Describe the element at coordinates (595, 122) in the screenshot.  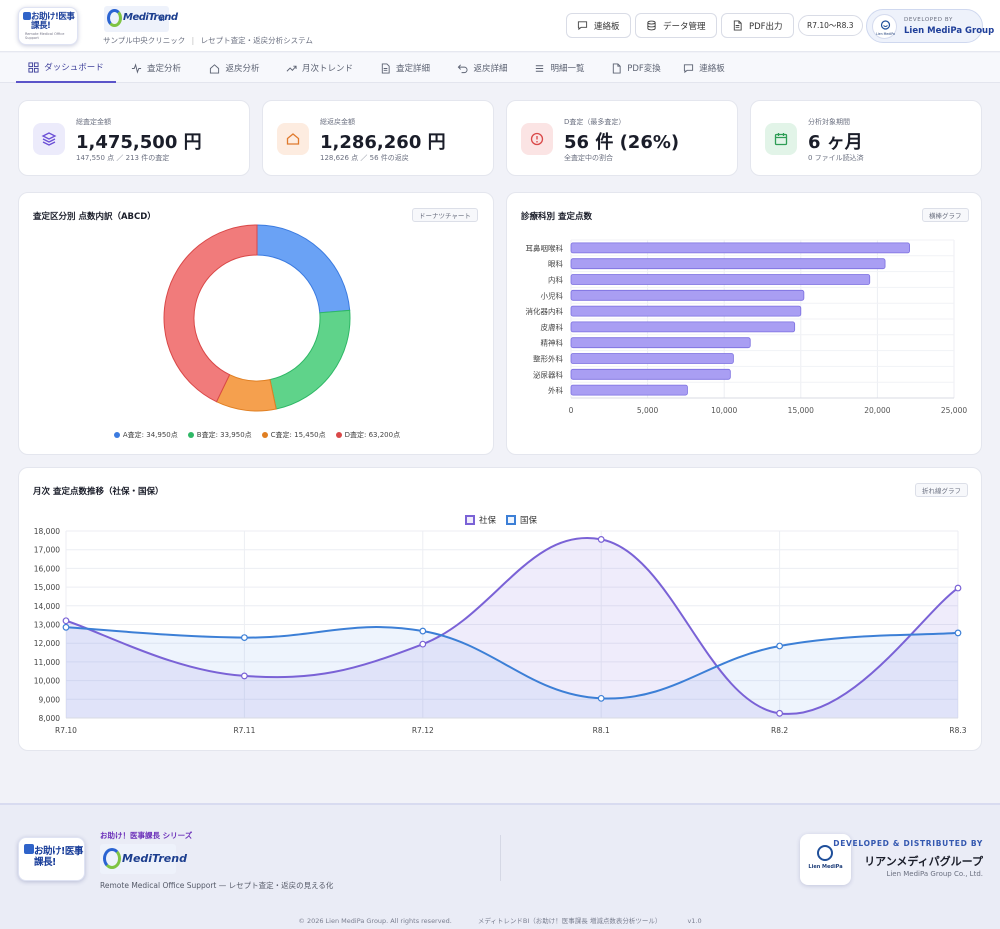
I see `kpi-label: D査定（最多査定）` at that location.